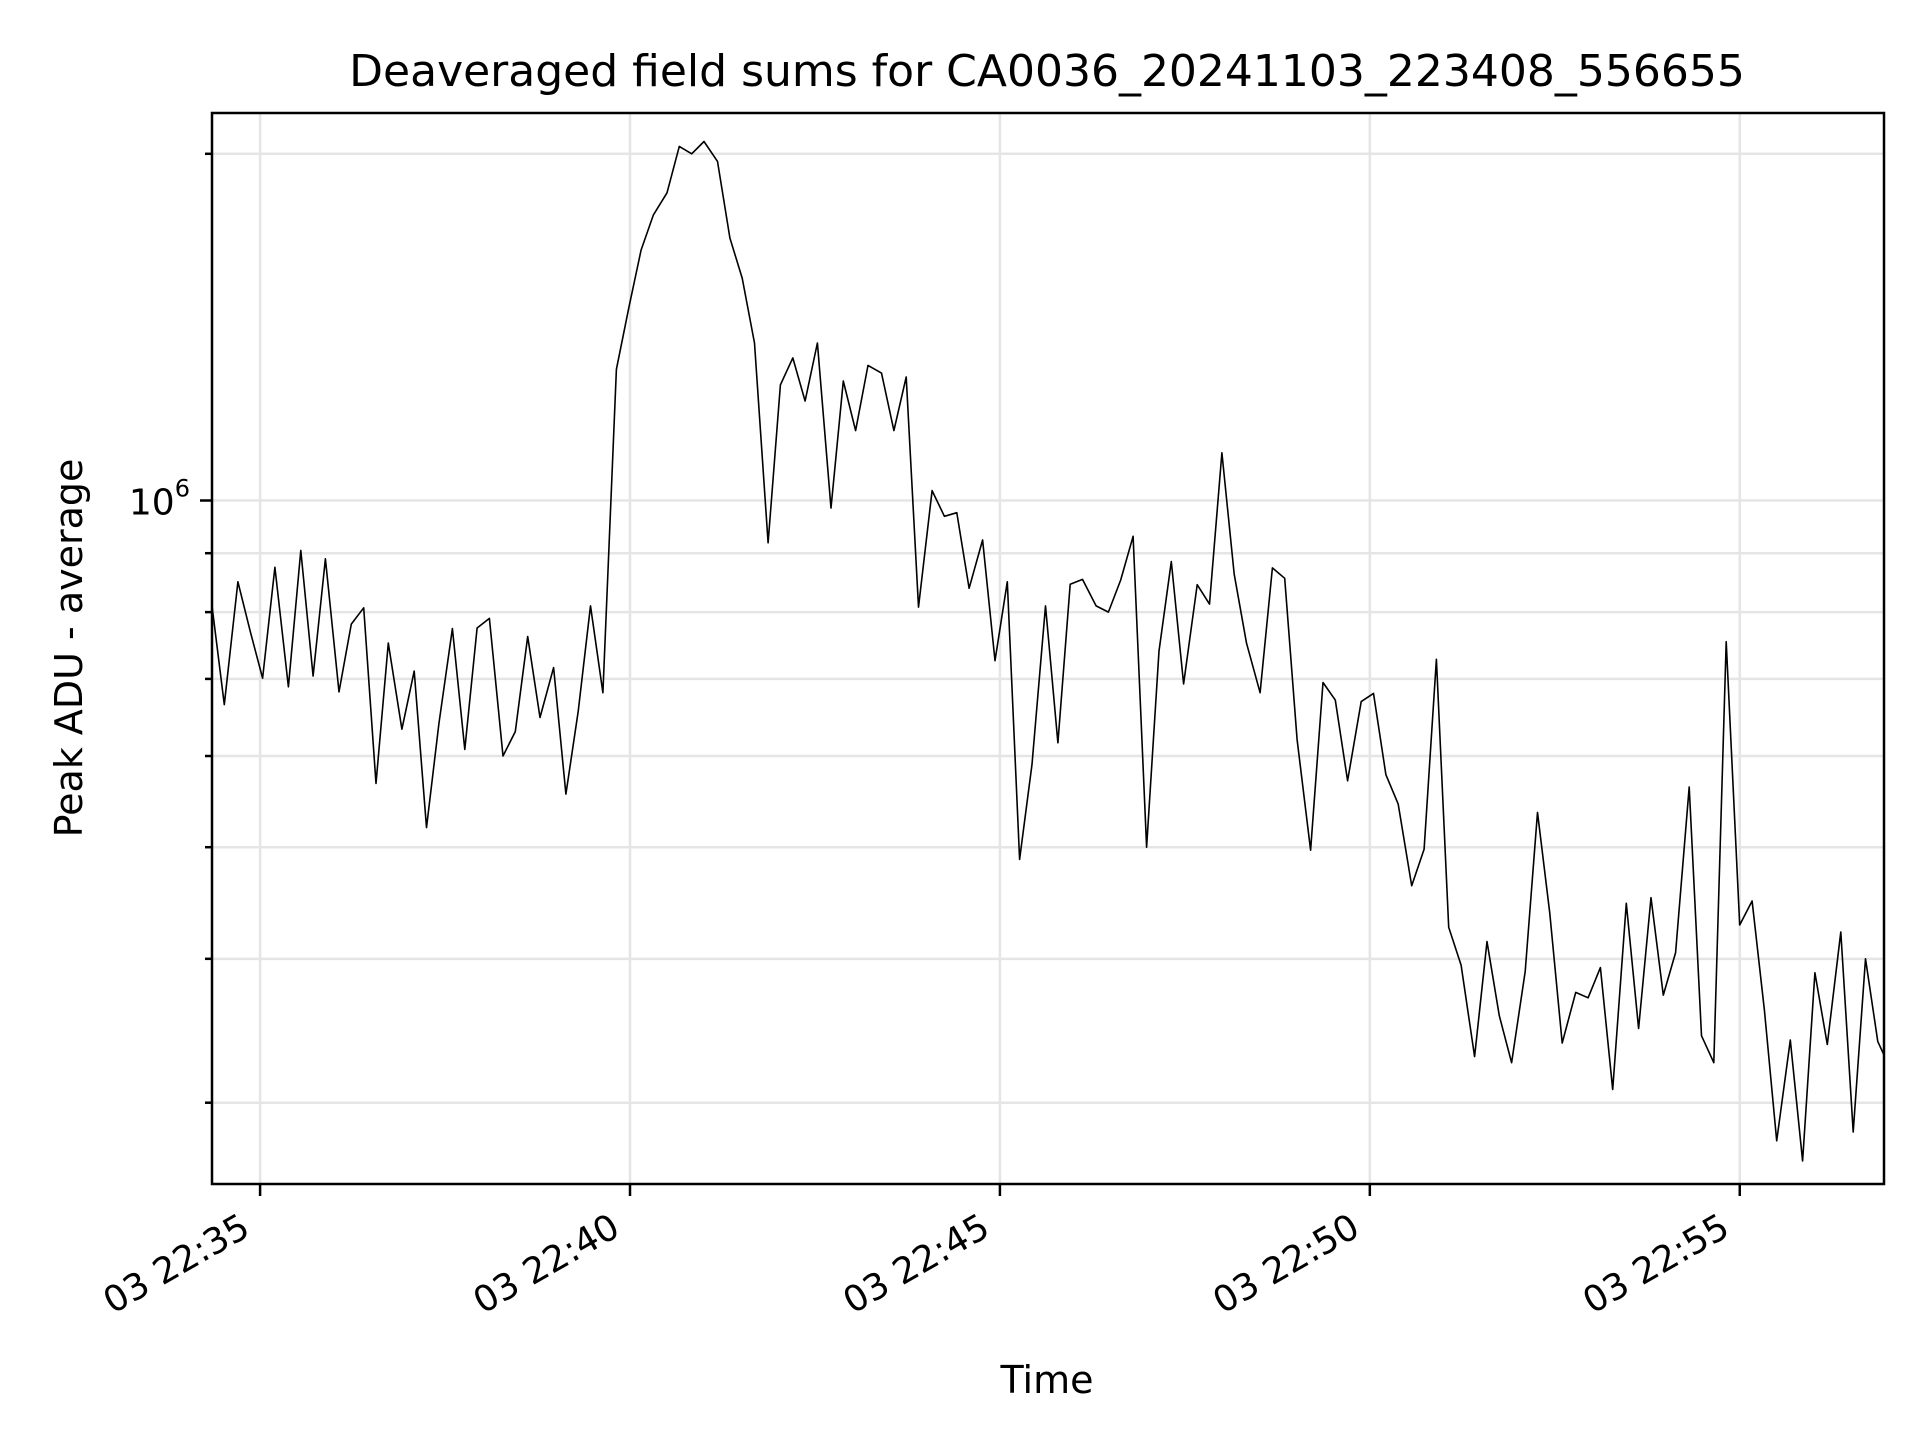 The width and height of the screenshot is (1920, 1440). Describe the element at coordinates (69, 648) in the screenshot. I see `y-axis-label: Peak ADU - average` at that location.